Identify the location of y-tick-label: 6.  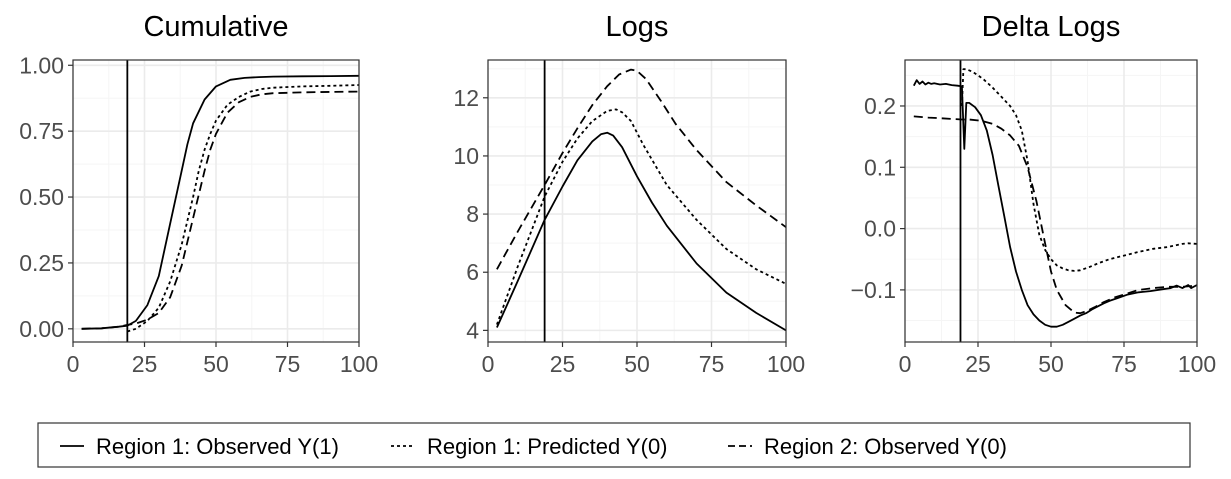
(472, 272).